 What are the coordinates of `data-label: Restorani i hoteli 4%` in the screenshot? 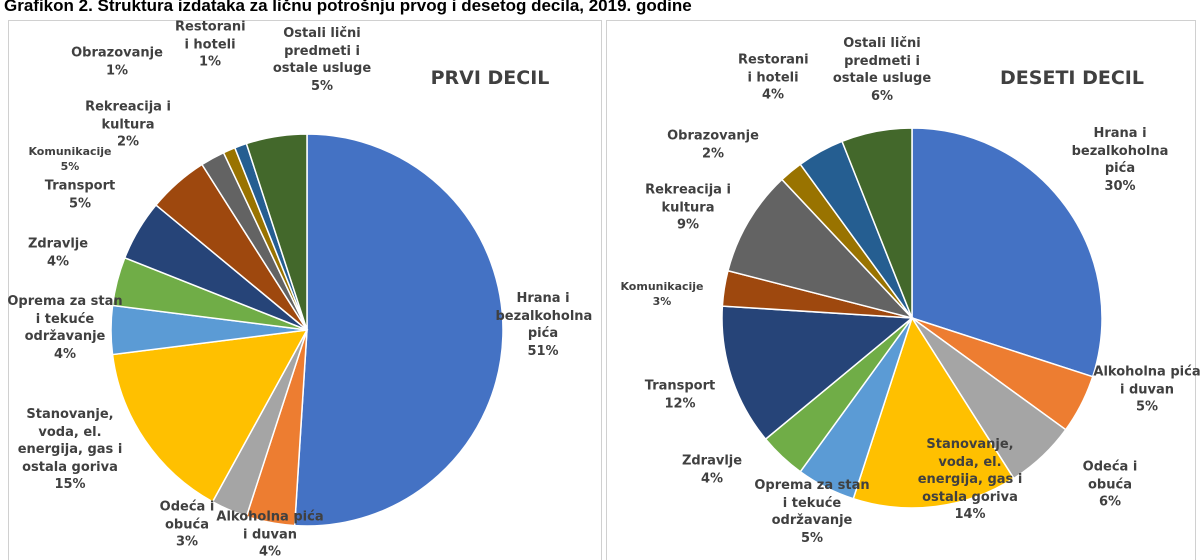 It's located at (773, 78).